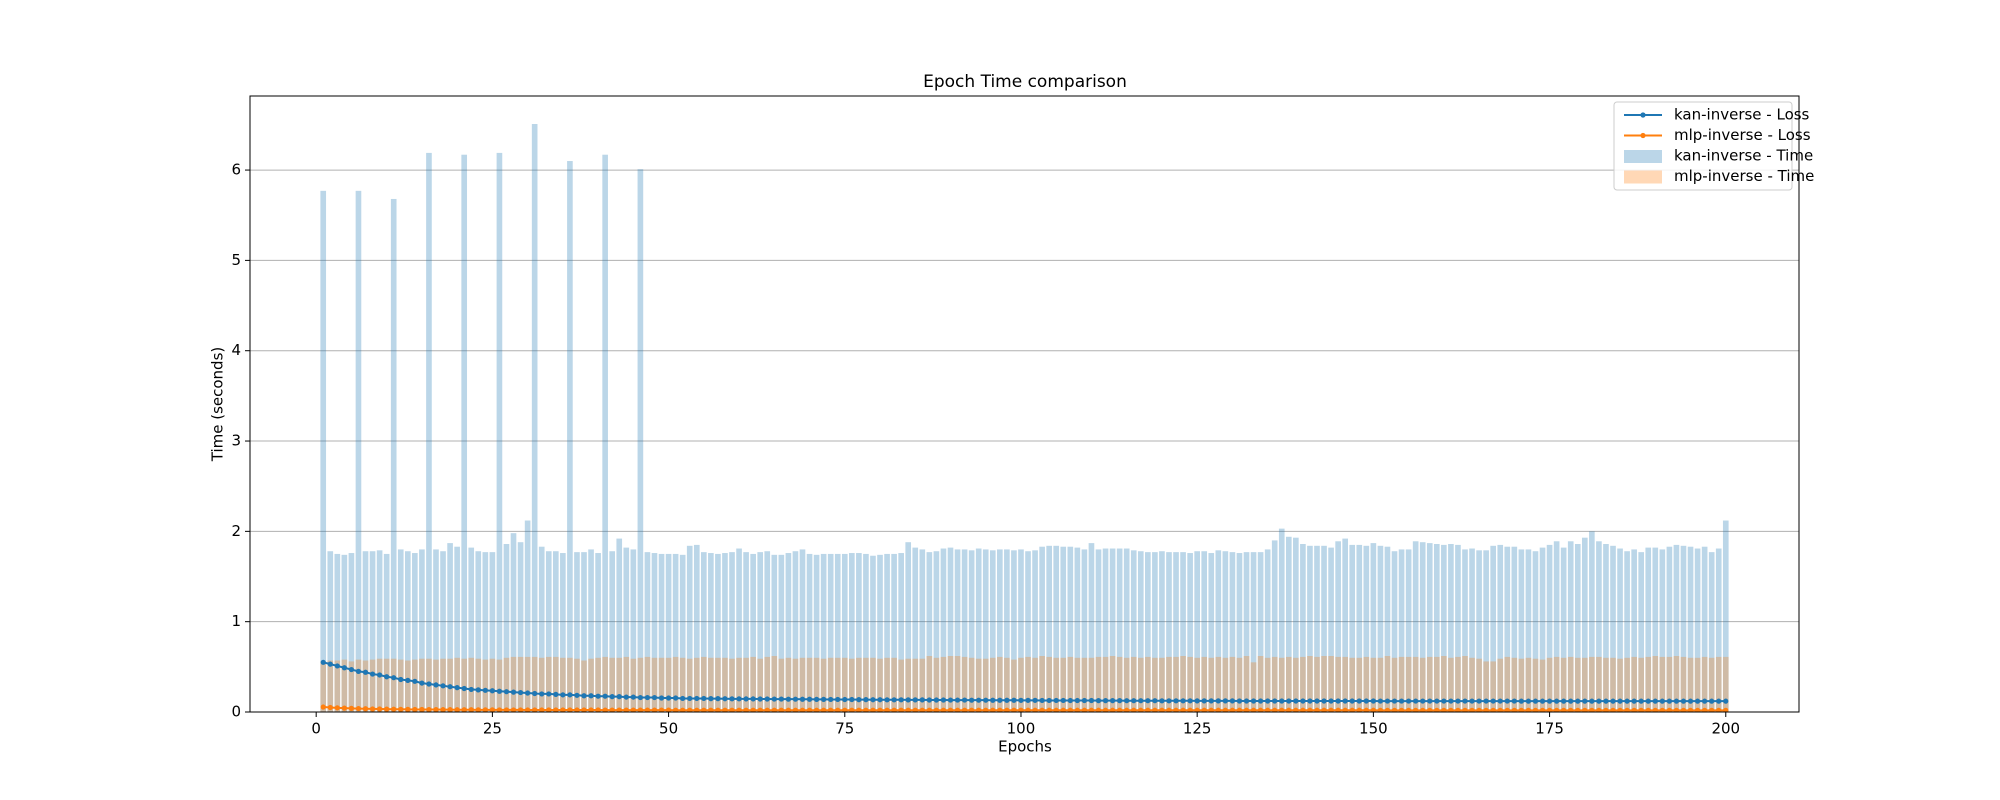  I want to click on x-tick-label: 150, so click(1373, 729).